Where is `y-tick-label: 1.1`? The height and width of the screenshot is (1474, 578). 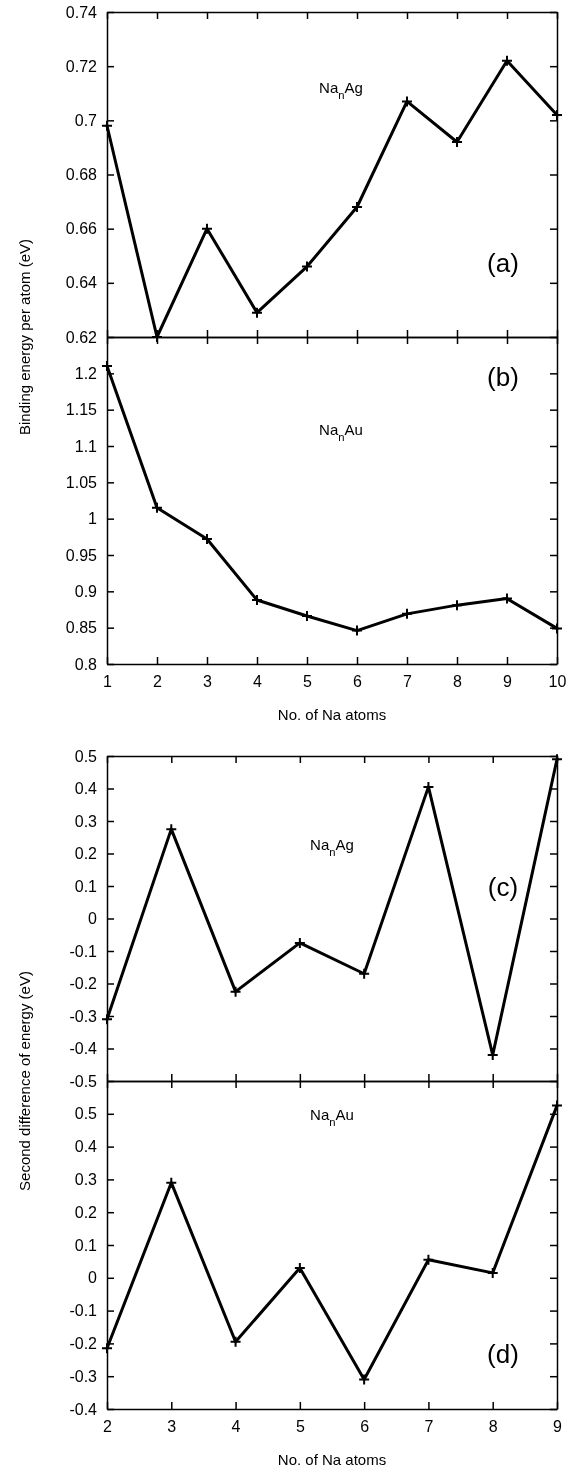
y-tick-label: 1.1 is located at coordinates (86, 446).